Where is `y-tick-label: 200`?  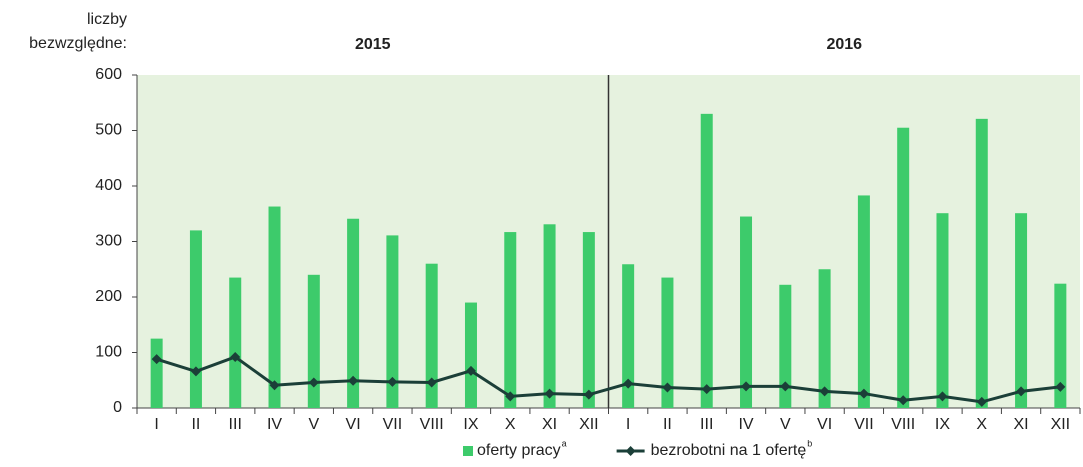 y-tick-label: 200 is located at coordinates (108, 296).